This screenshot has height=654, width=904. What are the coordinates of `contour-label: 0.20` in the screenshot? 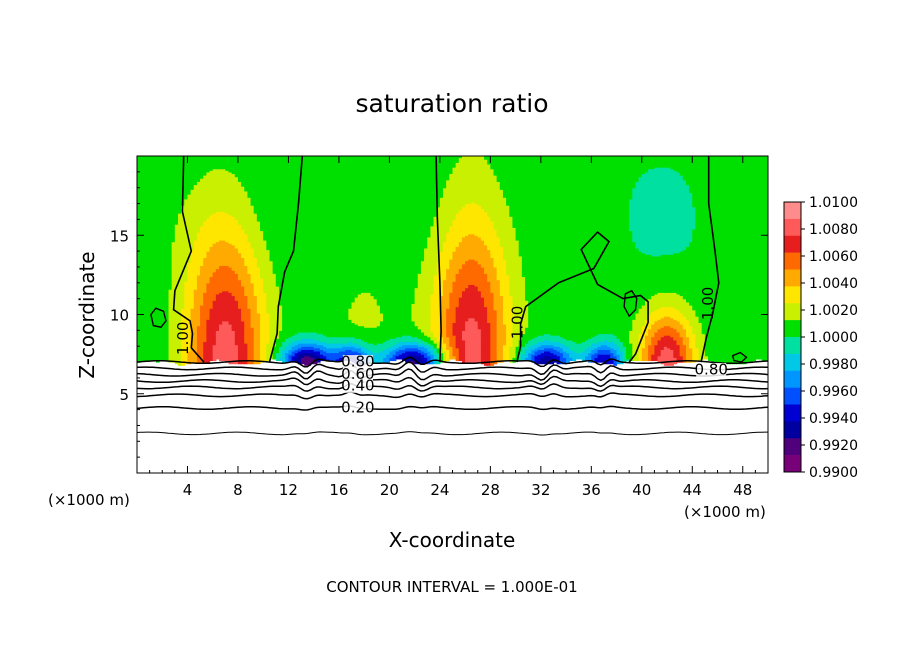 It's located at (357, 408).